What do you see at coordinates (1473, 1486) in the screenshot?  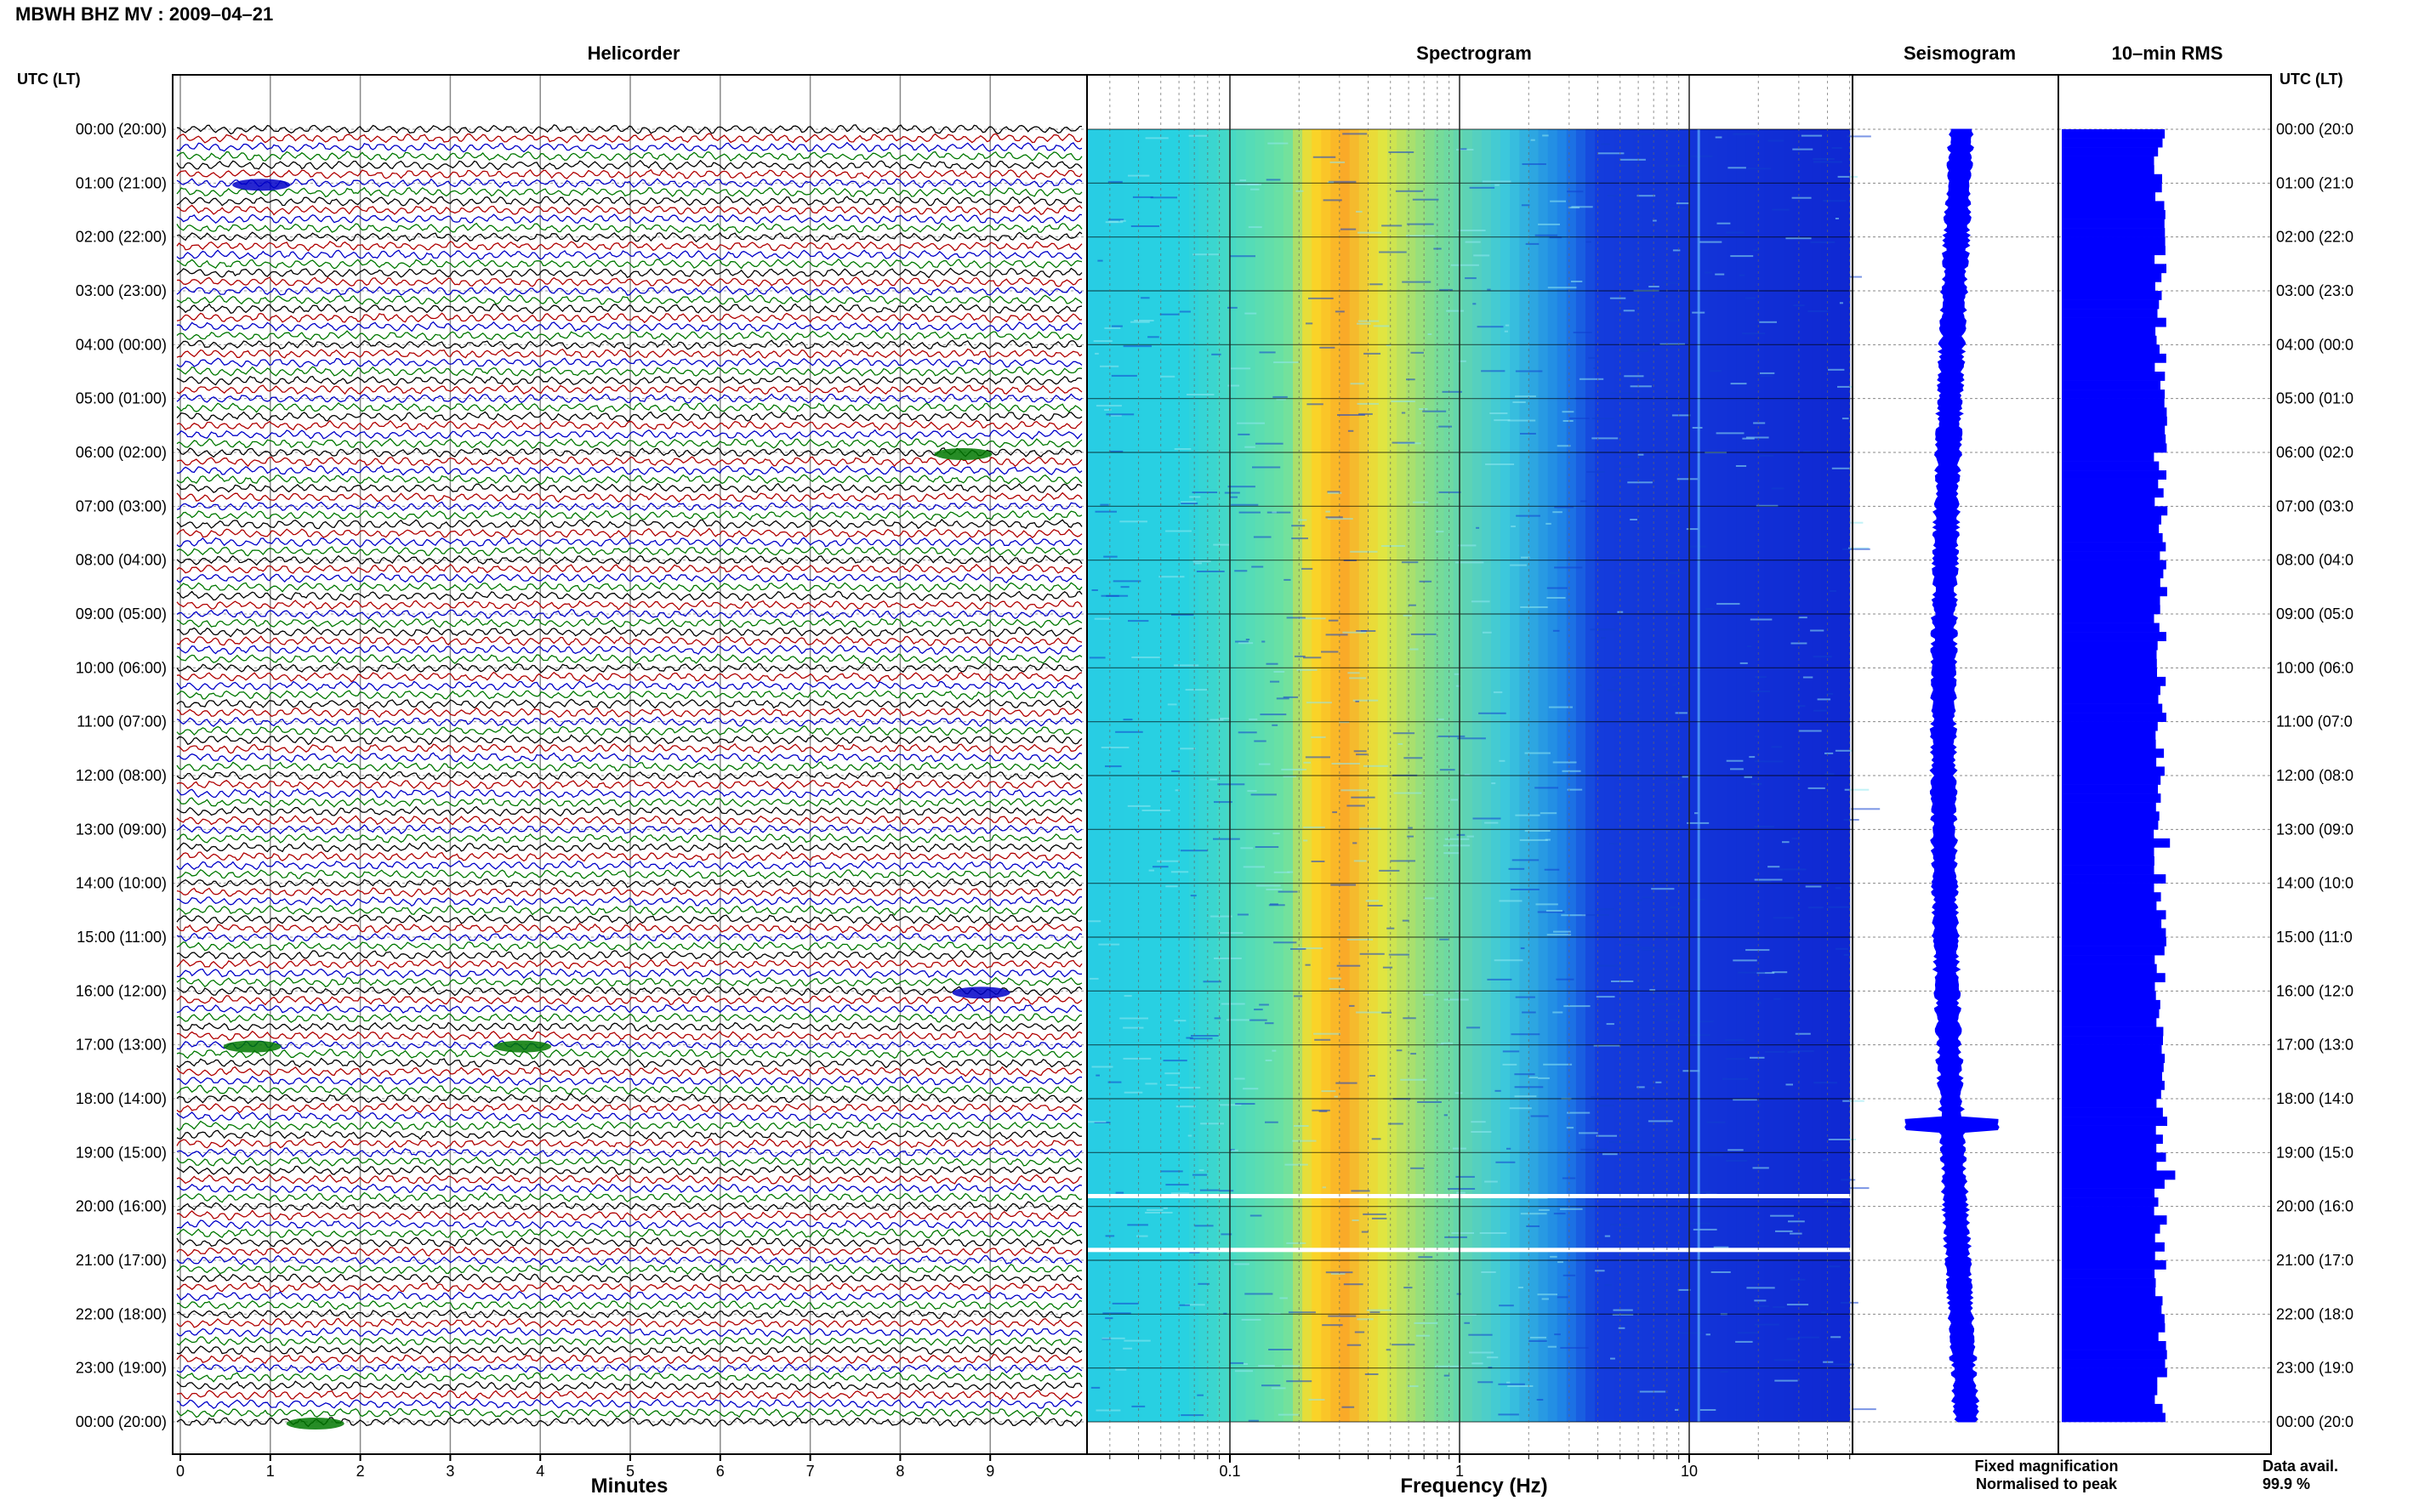 I see `spectrogram-x-axis-label: Frequency (Hz)` at bounding box center [1473, 1486].